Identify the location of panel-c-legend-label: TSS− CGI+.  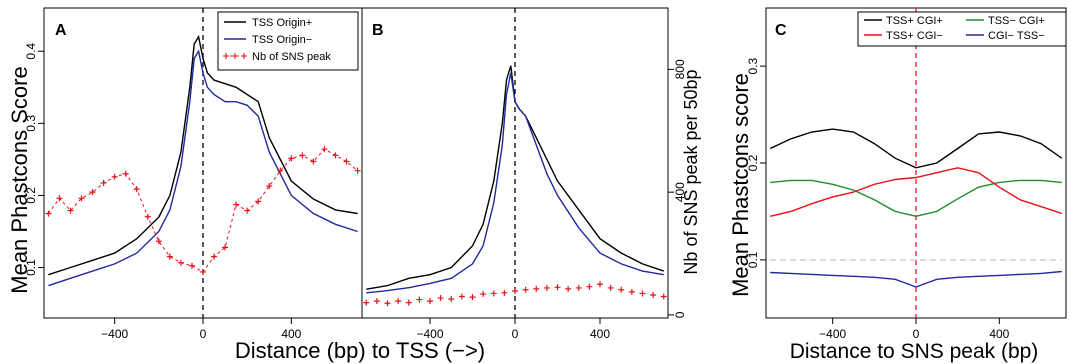
(1016, 21).